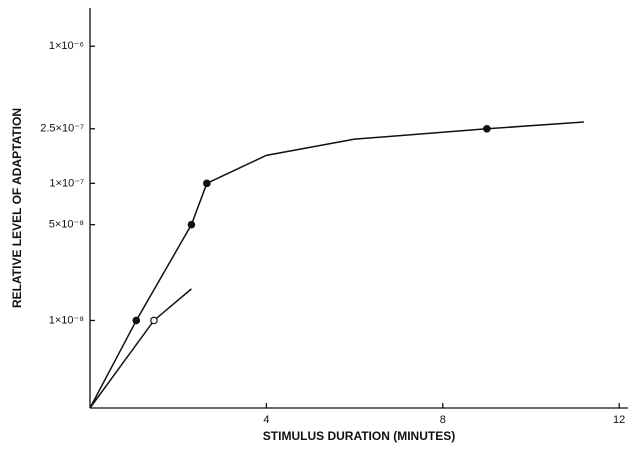  I want to click on y-tick-label: 1×10⁻⁸, so click(66, 320).